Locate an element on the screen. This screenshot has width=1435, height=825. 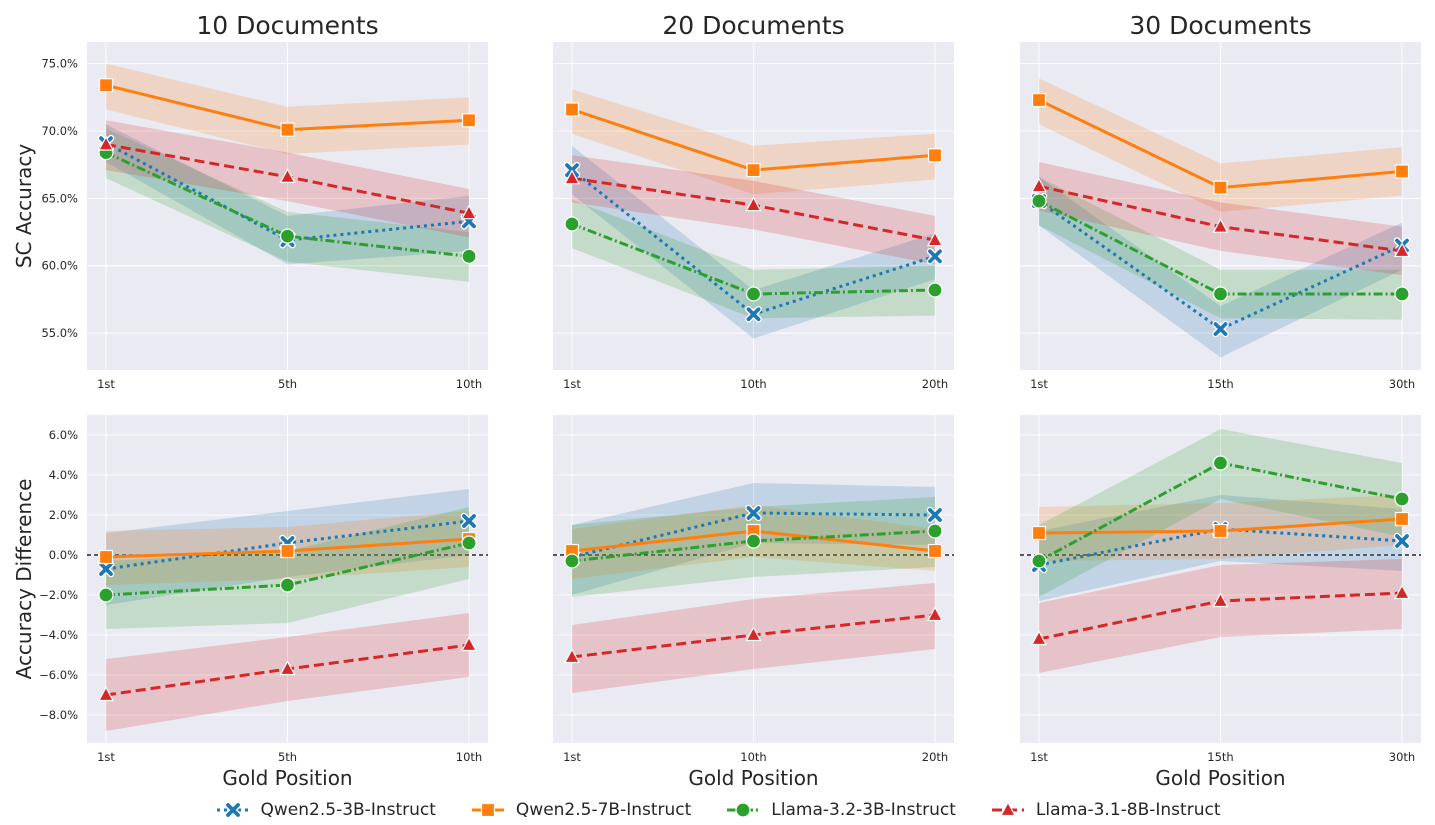
legend-marker-llama-3-1-8b is located at coordinates (1007, 809).